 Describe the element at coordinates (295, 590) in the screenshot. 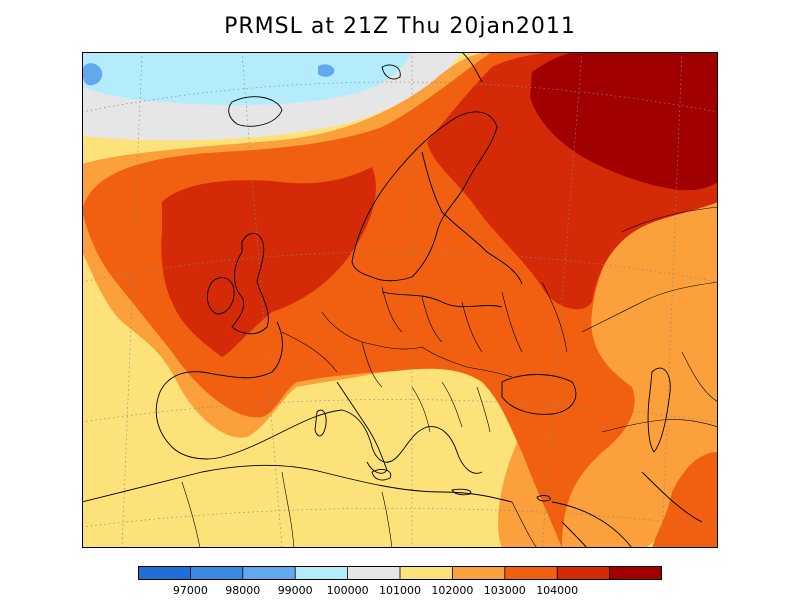

I see `colorbar-tick-label: 99000` at that location.